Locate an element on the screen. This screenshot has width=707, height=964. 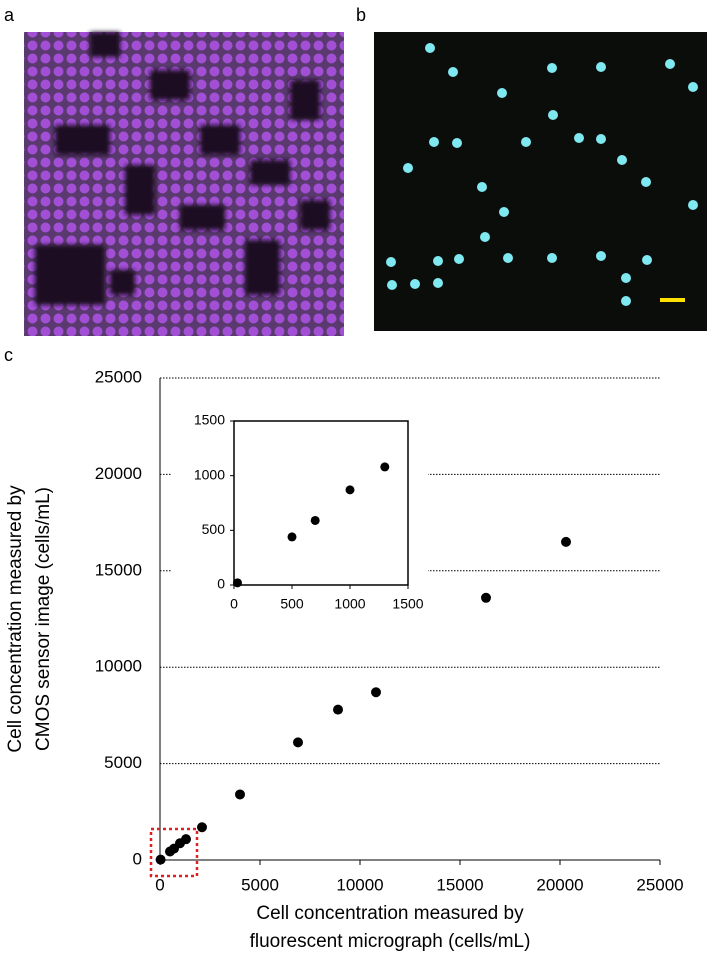
x-tick-label: 15000 is located at coordinates (459, 884).